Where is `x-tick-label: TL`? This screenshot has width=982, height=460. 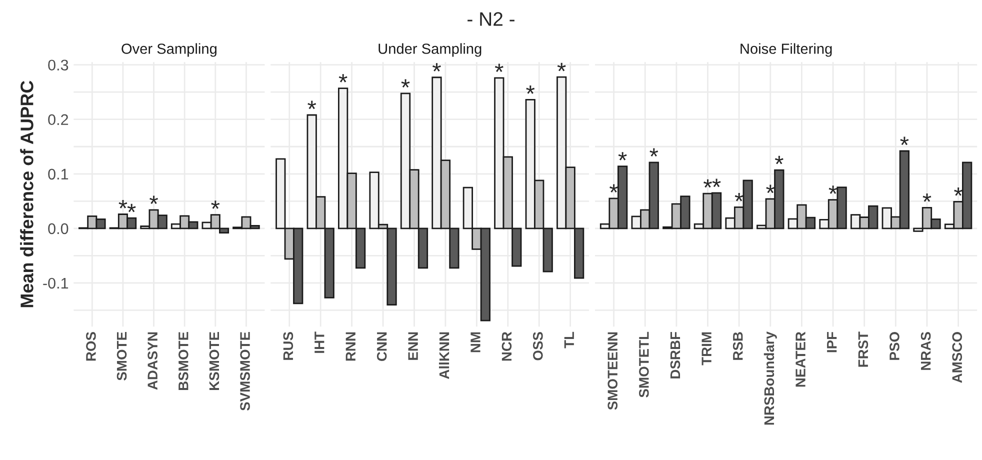 x-tick-label: TL is located at coordinates (569, 340).